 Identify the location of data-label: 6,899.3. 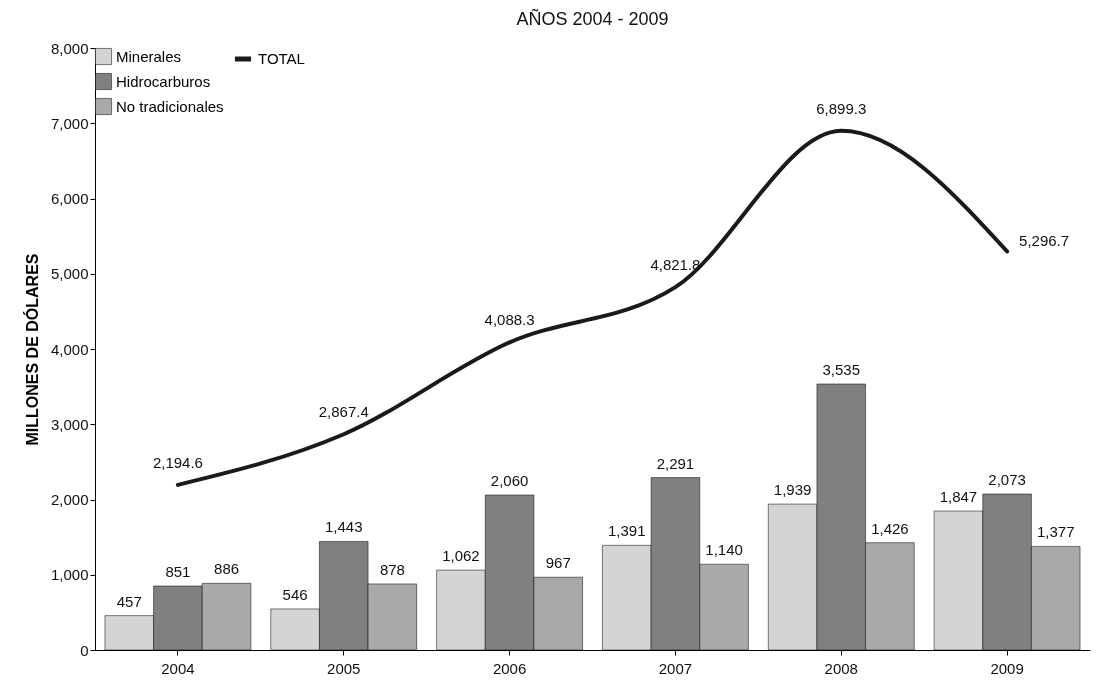
(841, 108).